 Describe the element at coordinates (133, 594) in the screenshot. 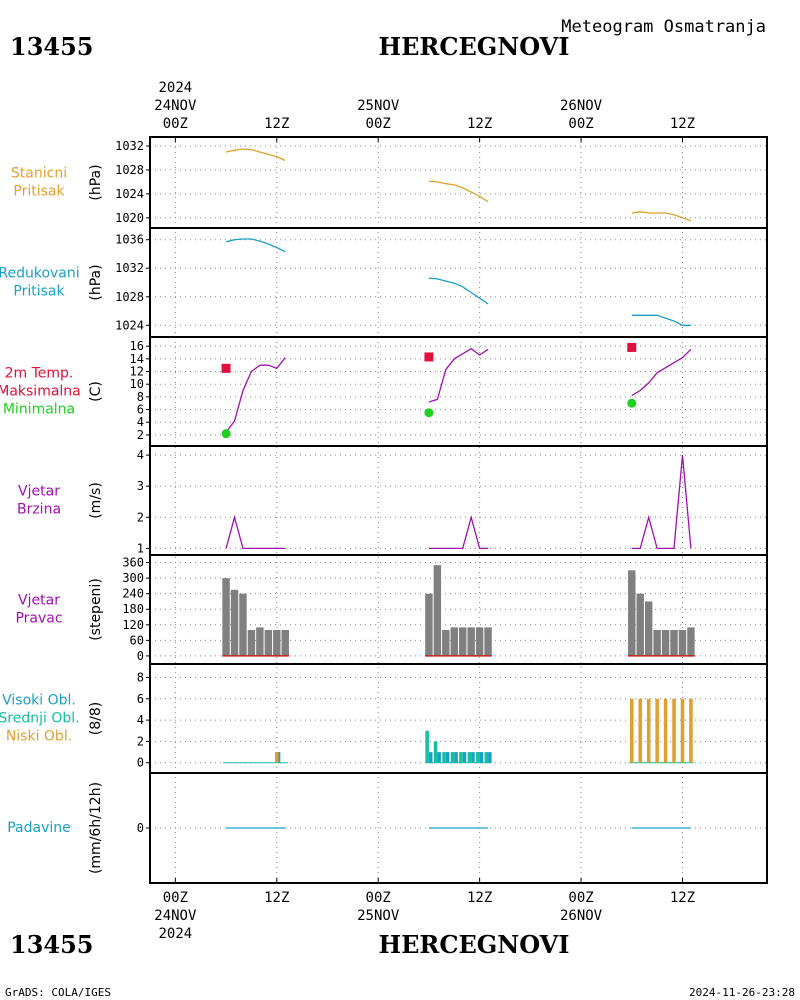

I see `y-tick-label: 240` at that location.